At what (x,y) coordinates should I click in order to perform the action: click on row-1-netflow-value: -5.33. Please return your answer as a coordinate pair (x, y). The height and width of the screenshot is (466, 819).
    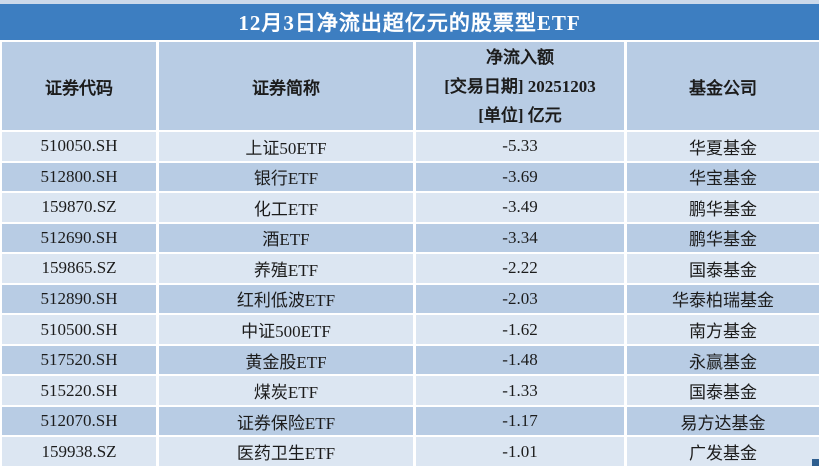
    Looking at the image, I should click on (520, 146).